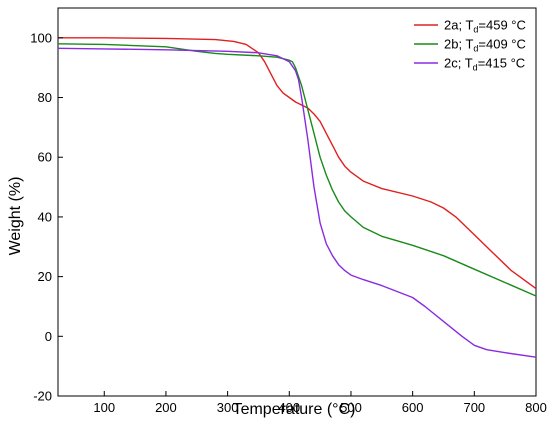 The width and height of the screenshot is (550, 448). What do you see at coordinates (45, 157) in the screenshot?
I see `y-tick-label: 60` at bounding box center [45, 157].